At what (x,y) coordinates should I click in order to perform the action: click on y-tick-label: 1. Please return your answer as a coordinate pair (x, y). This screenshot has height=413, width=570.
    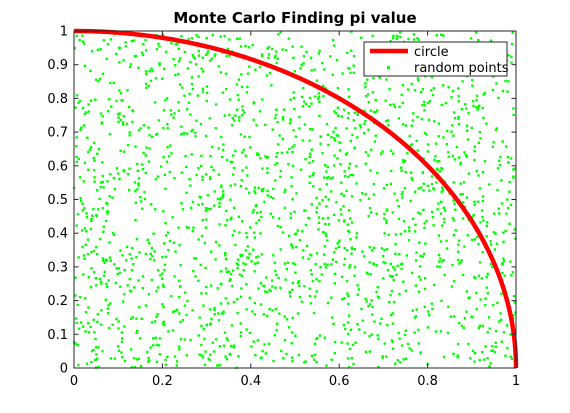
    Looking at the image, I should click on (64, 32).